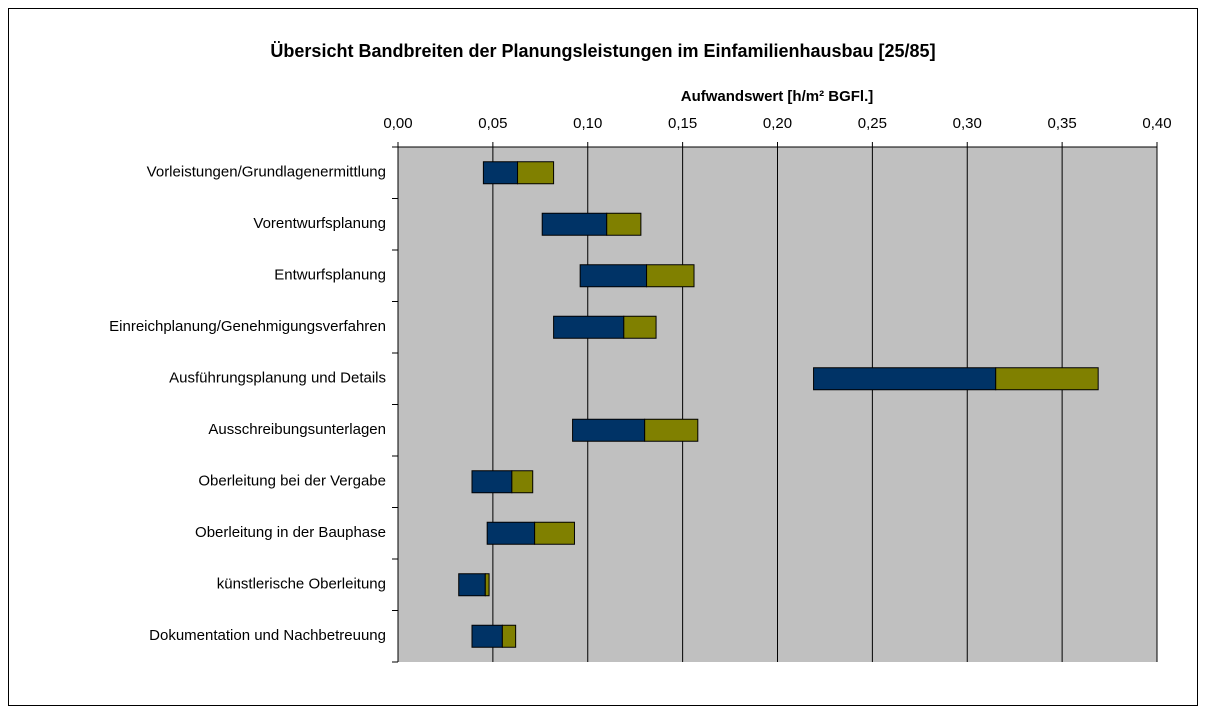  I want to click on y-tick-label: Ausschreibungsunterlagen, so click(297, 429).